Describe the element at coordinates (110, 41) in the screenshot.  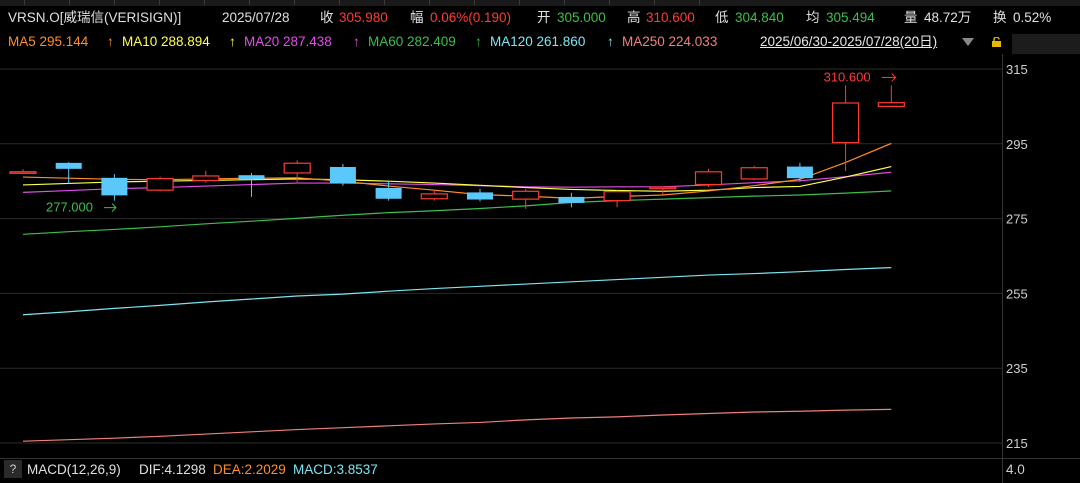
I see `ma5-arrow: ↑` at that location.